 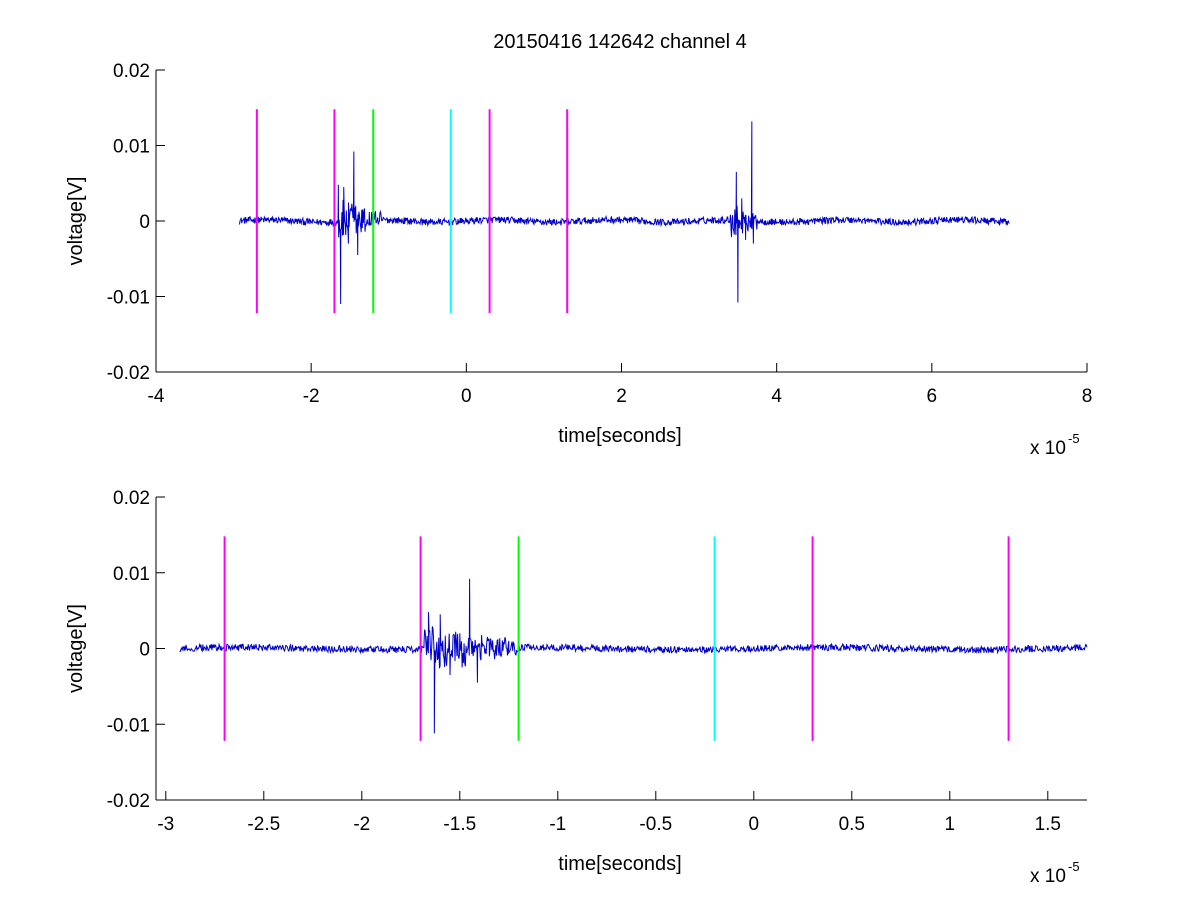 What do you see at coordinates (1087, 396) in the screenshot?
I see `x-tick-label: 8` at bounding box center [1087, 396].